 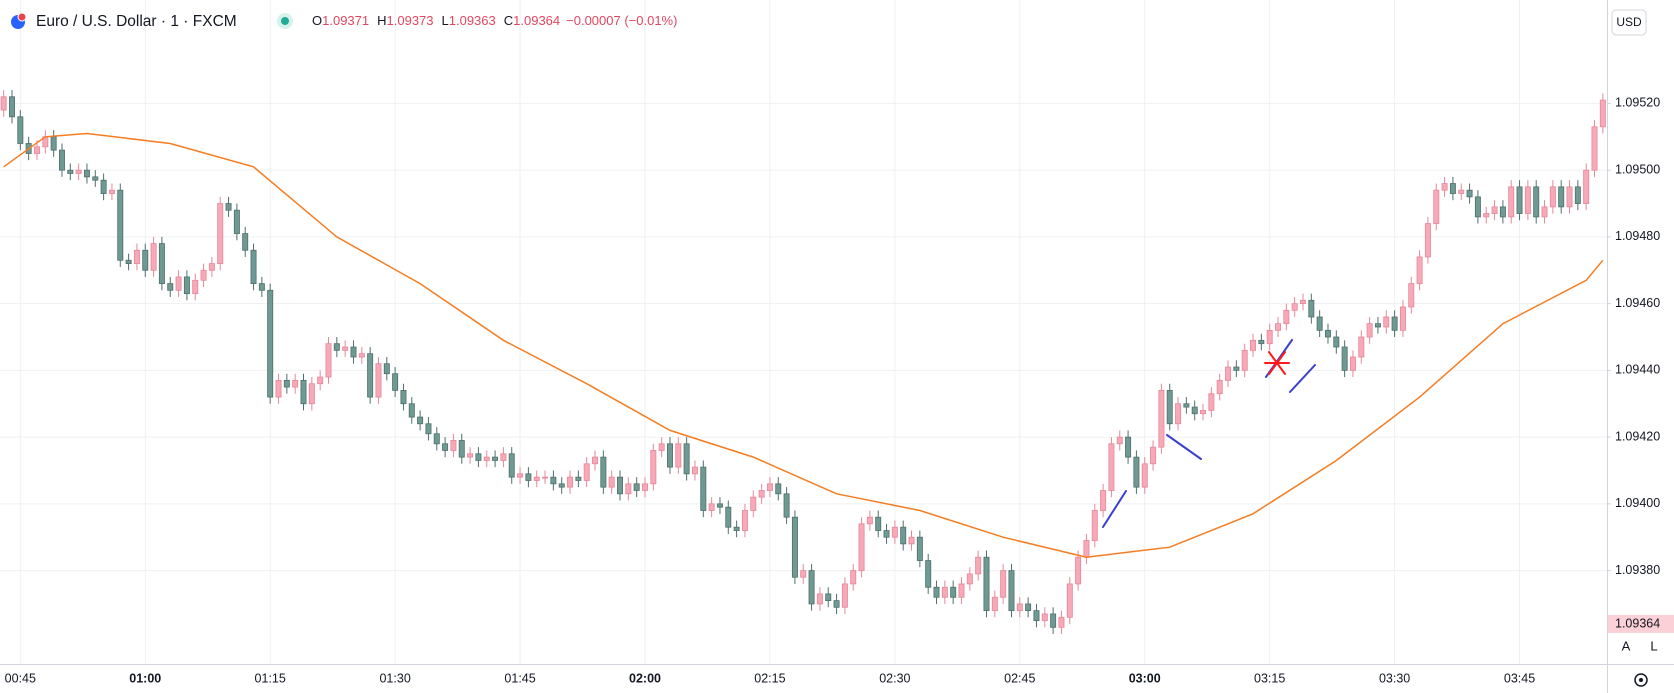 I want to click on settings-button, so click(x=1641, y=680).